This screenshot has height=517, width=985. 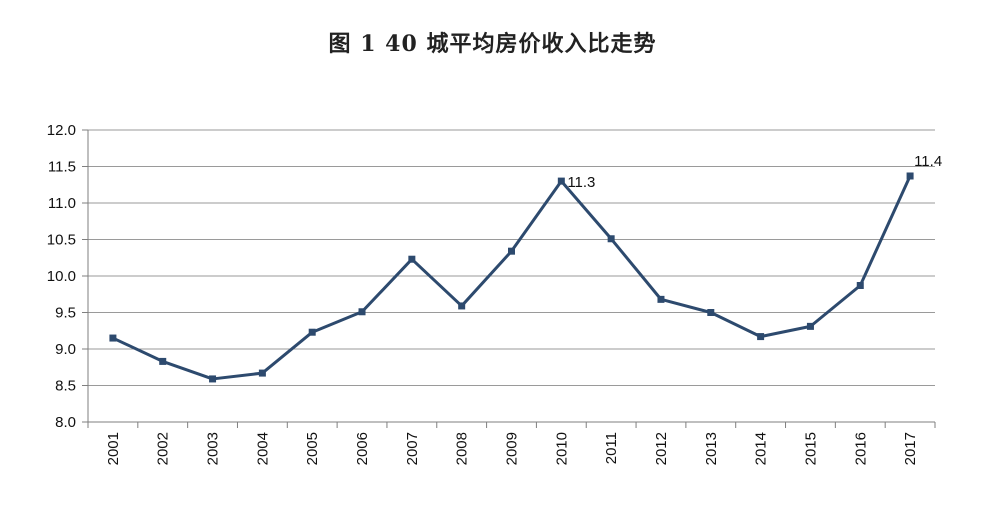 I want to click on y-tick-label: 11.5, so click(x=62, y=167).